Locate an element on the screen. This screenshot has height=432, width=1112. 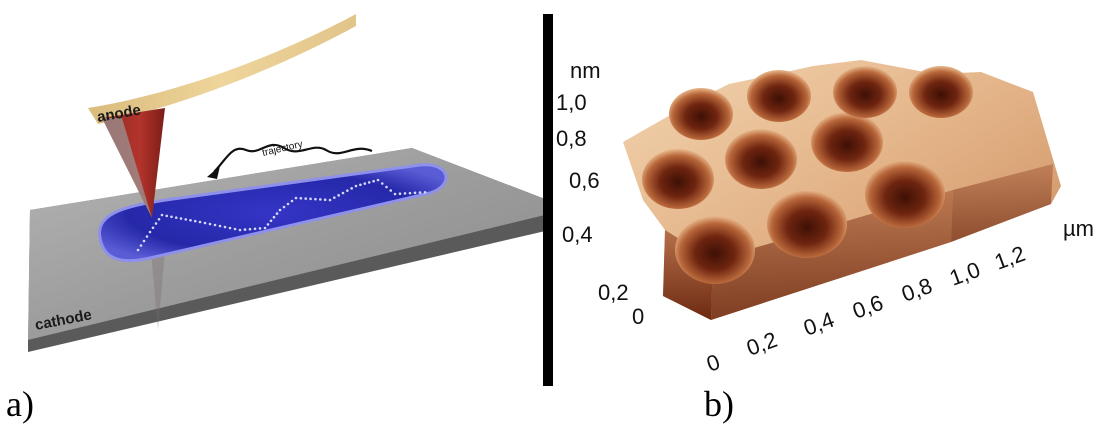
z-tick-label: 0 is located at coordinates (638, 316).